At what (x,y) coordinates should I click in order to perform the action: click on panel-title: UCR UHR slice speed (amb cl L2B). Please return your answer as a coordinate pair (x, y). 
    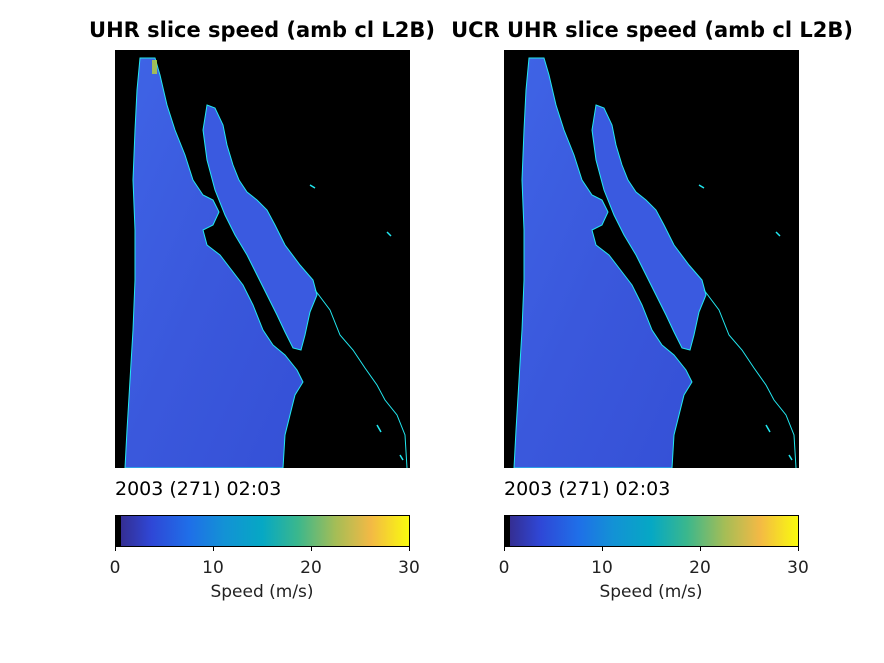
    Looking at the image, I should click on (652, 30).